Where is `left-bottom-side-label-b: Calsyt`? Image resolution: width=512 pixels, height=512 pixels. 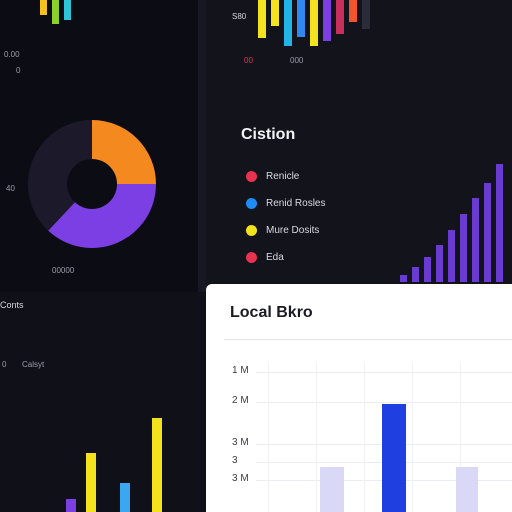 left-bottom-side-label-b: Calsyt is located at coordinates (33, 364).